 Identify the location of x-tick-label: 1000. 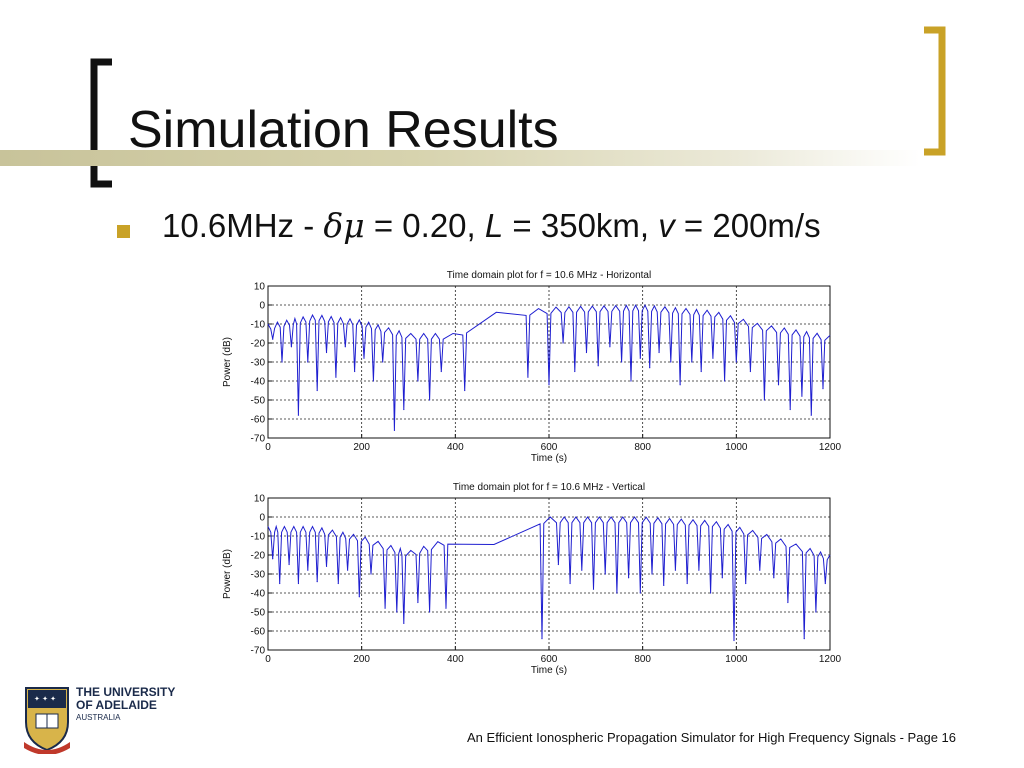
(736, 447).